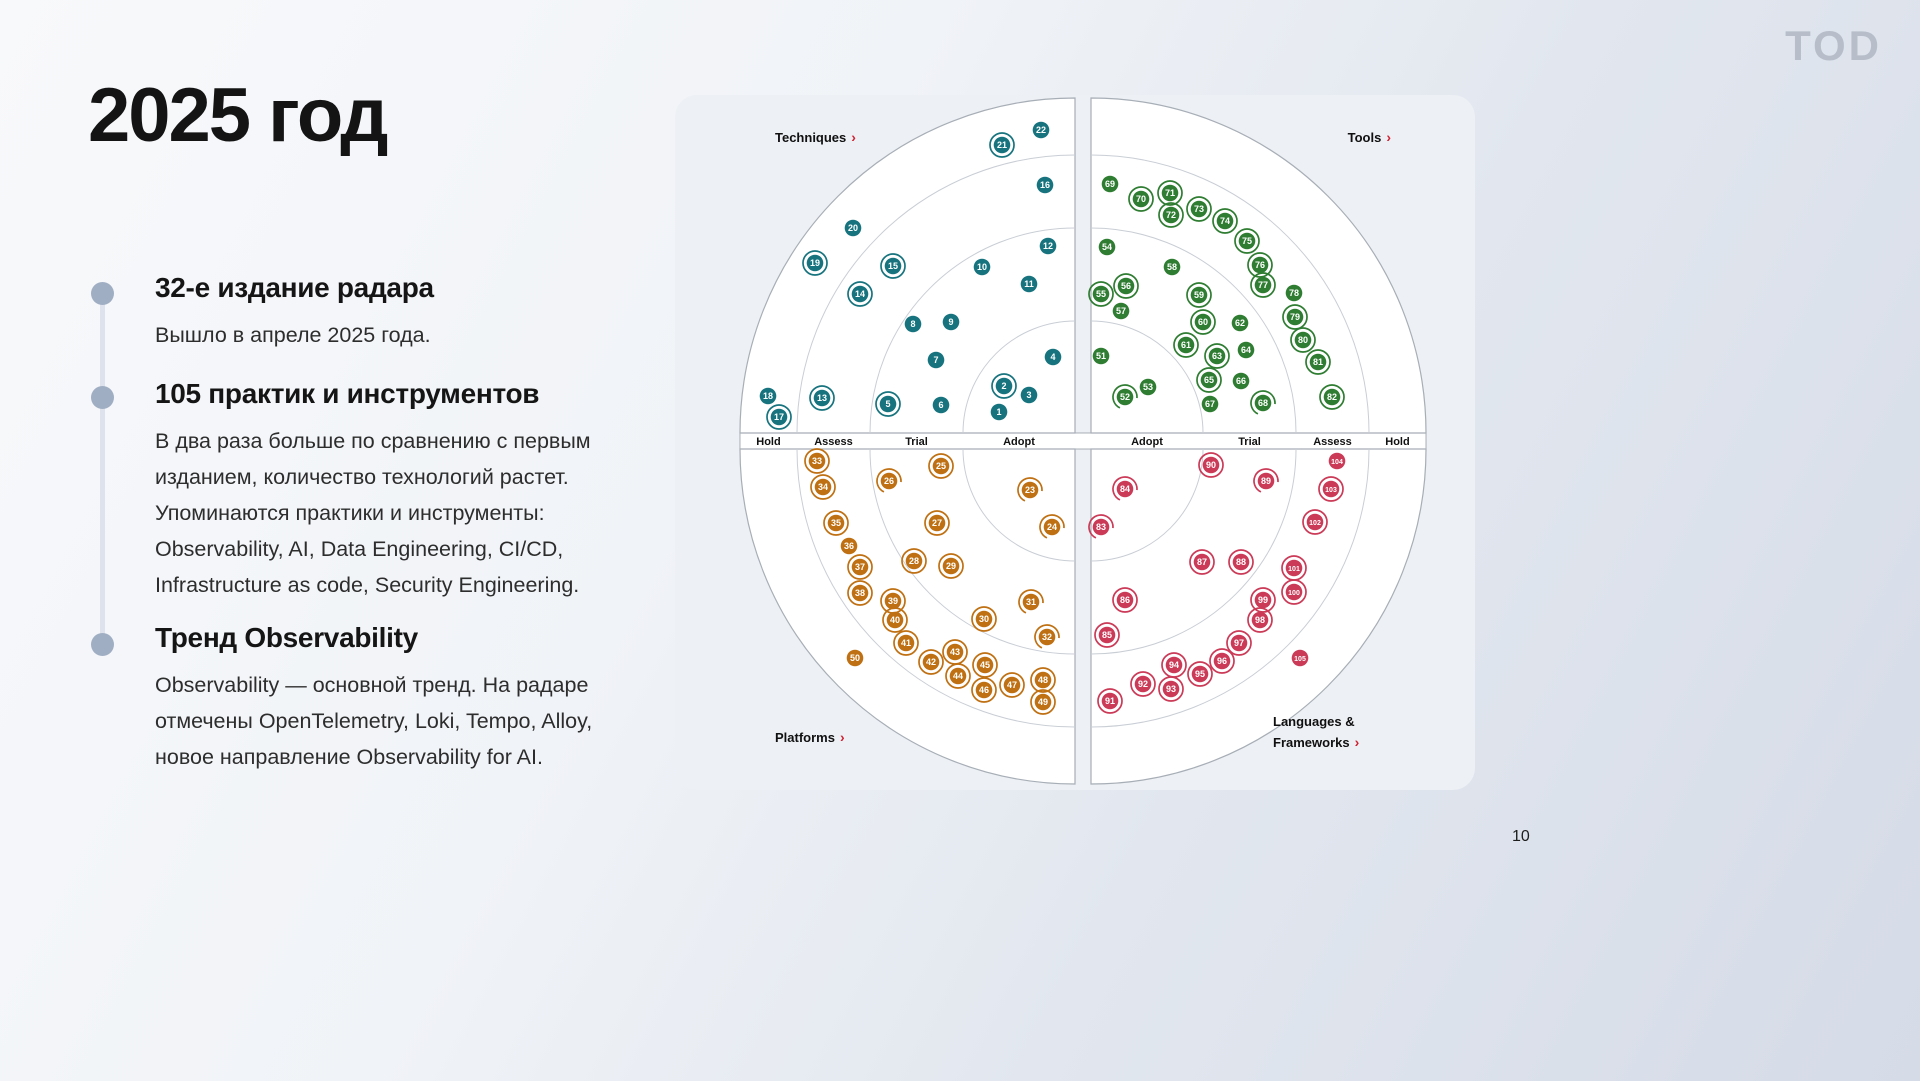  What do you see at coordinates (1266, 481) in the screenshot?
I see `svg-text: 89` at bounding box center [1266, 481].